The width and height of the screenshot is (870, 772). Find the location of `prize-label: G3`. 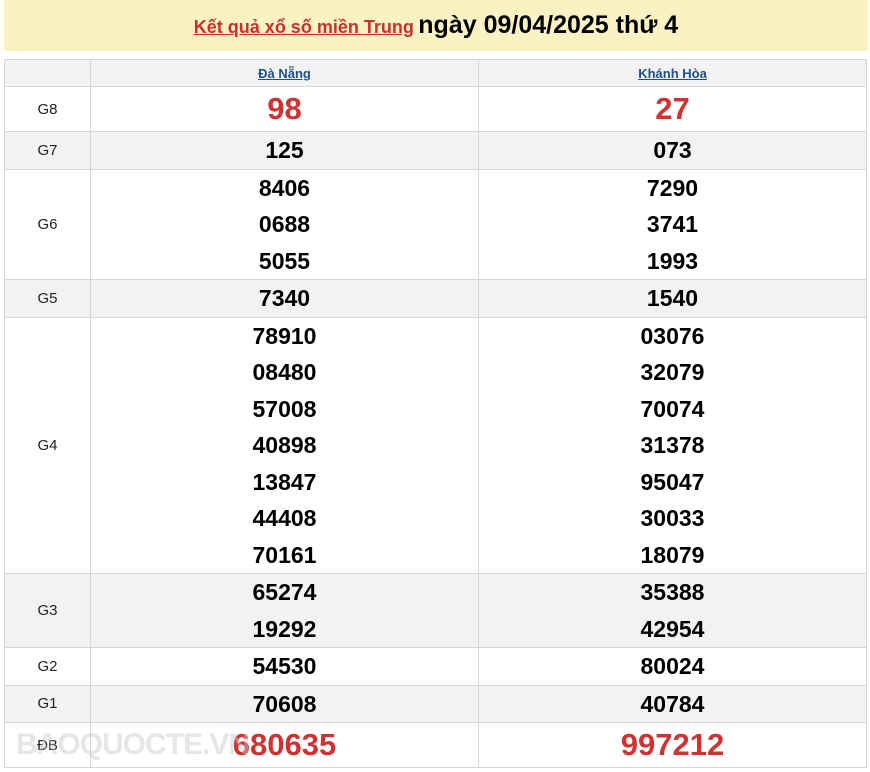

prize-label: G3 is located at coordinates (47, 610).